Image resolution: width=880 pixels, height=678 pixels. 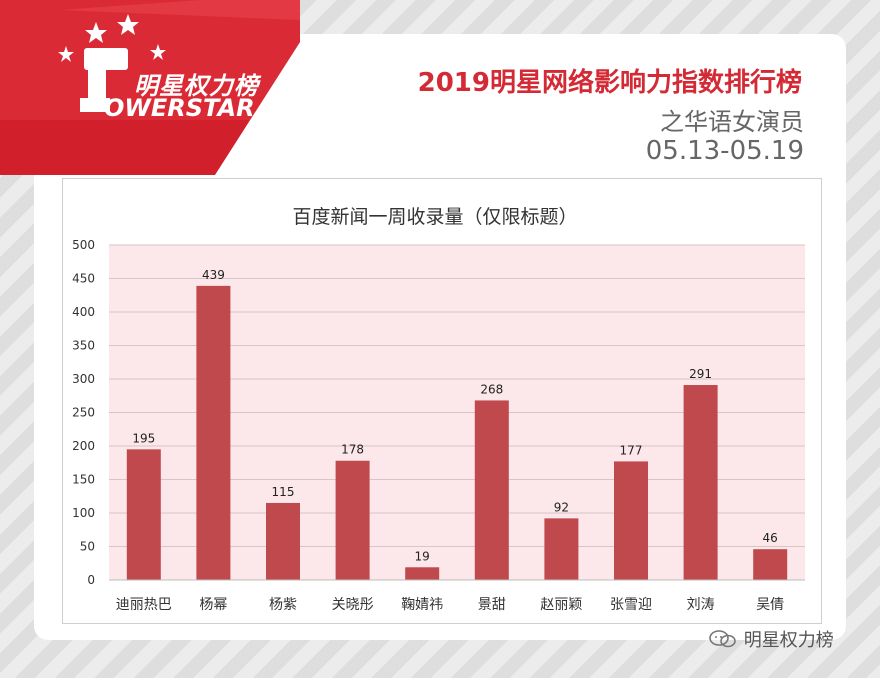 What do you see at coordinates (83, 446) in the screenshot?
I see `y-tick-label: 200` at bounding box center [83, 446].